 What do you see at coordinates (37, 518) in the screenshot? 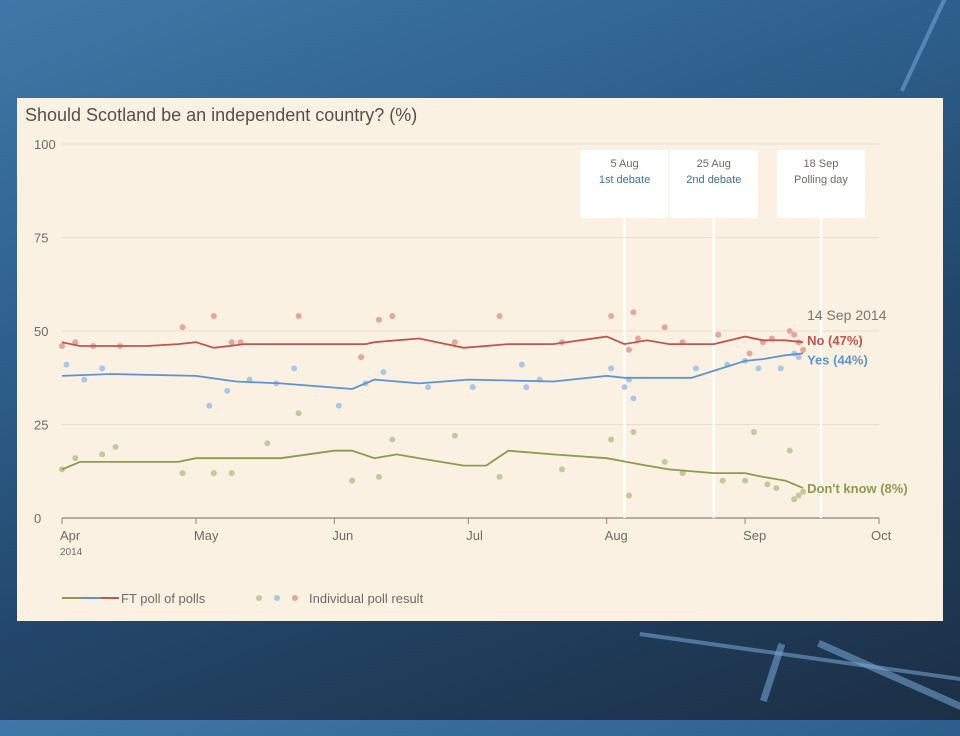
I see `y-tick-label: 0` at bounding box center [37, 518].